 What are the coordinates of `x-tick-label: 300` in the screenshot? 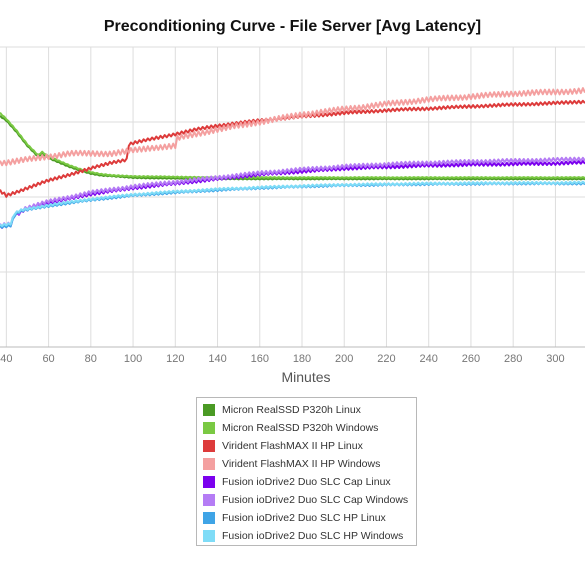 It's located at (555, 359).